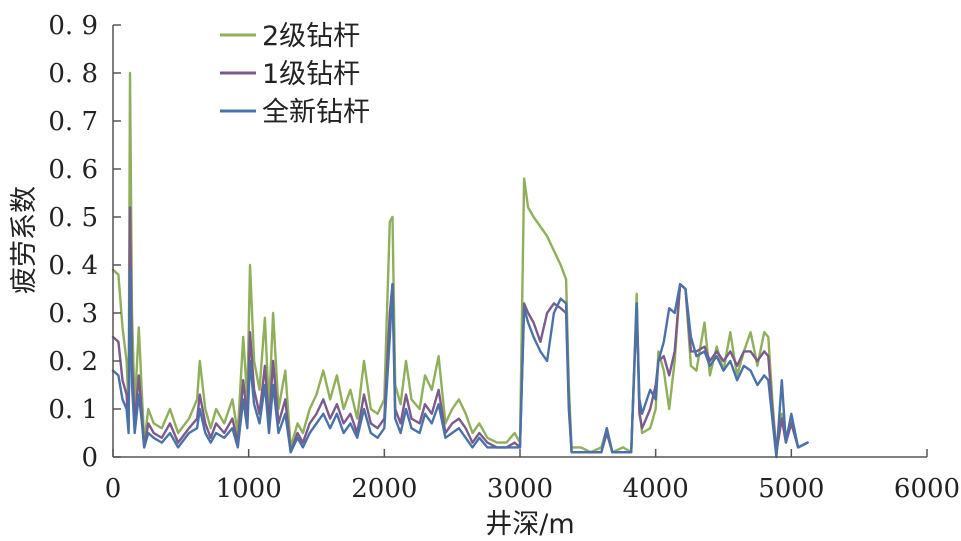  I want to click on y-axis-title: 疲劳系数, so click(24, 240).